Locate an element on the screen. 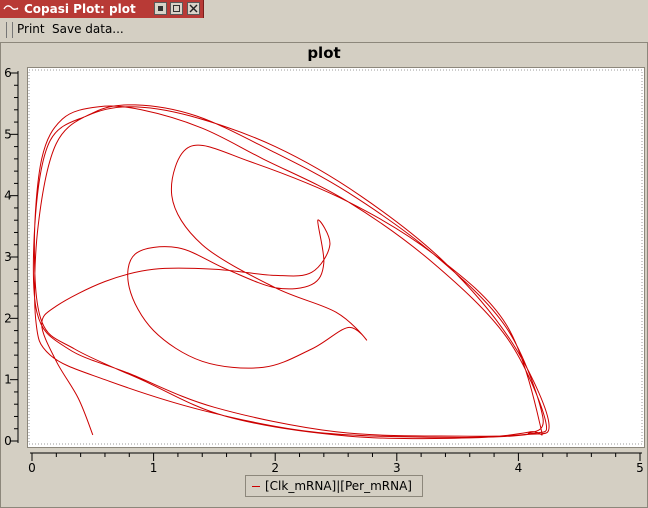  print-menu-item: Print is located at coordinates (31, 29).